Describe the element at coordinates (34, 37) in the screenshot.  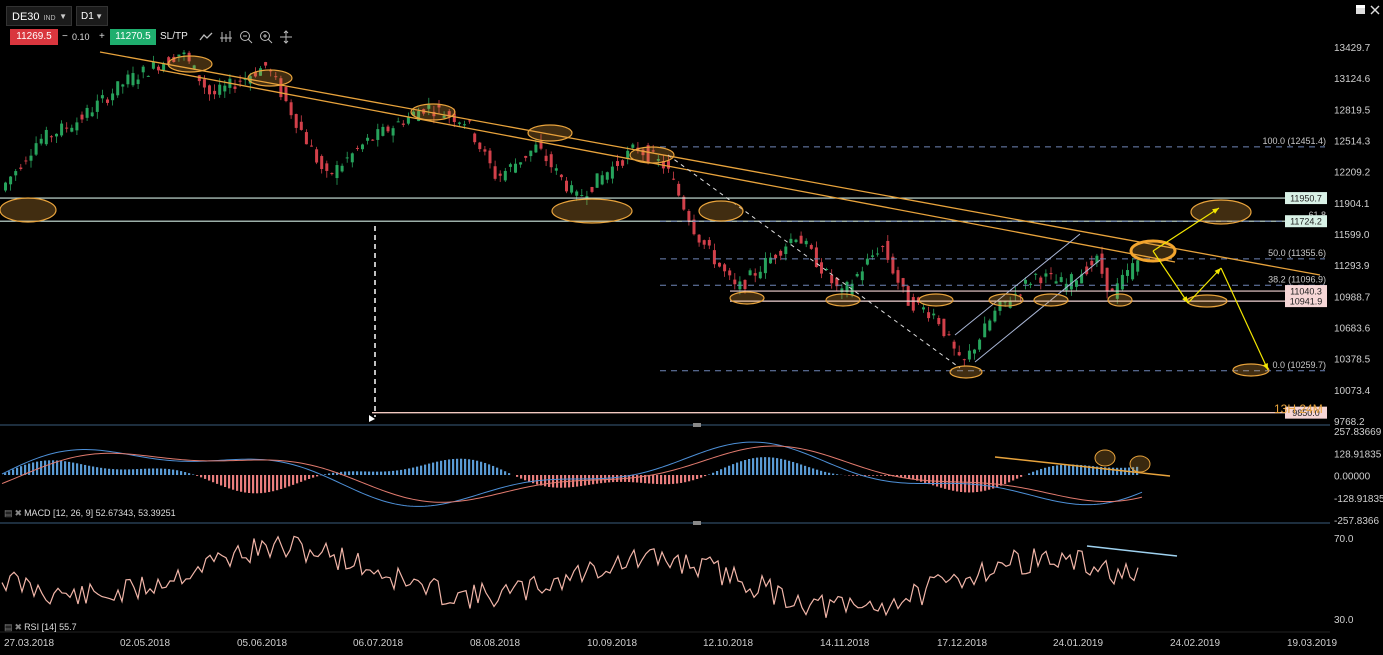
I see `sell-button: 11269.5` at that location.